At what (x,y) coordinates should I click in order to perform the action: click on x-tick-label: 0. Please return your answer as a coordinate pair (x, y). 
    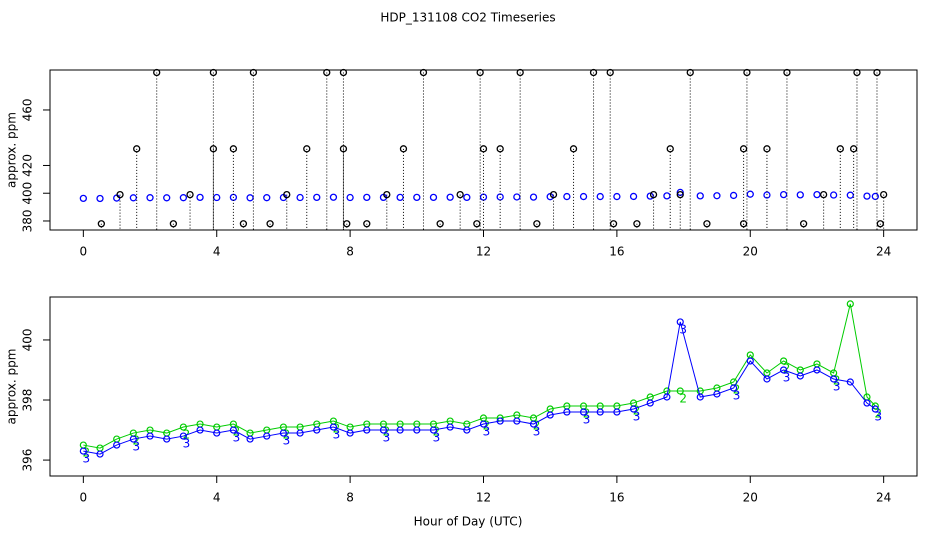
    Looking at the image, I should click on (84, 252).